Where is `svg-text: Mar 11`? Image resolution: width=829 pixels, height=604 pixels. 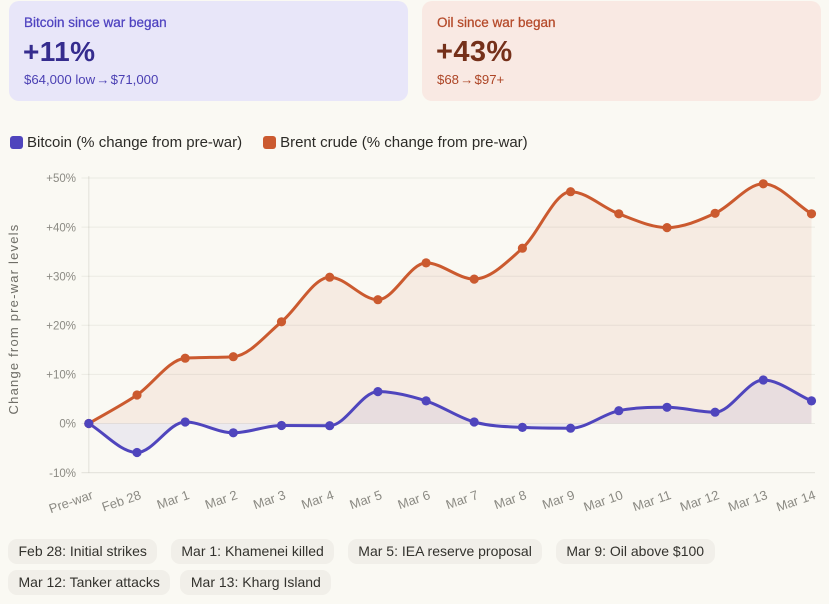
svg-text: Mar 11 is located at coordinates (652, 500).